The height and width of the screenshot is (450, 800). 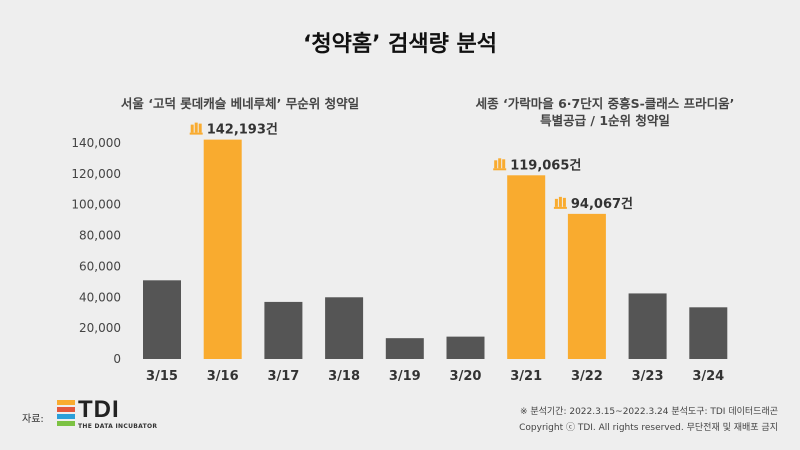 What do you see at coordinates (648, 376) in the screenshot?
I see `x-tick-label: 3/23` at bounding box center [648, 376].